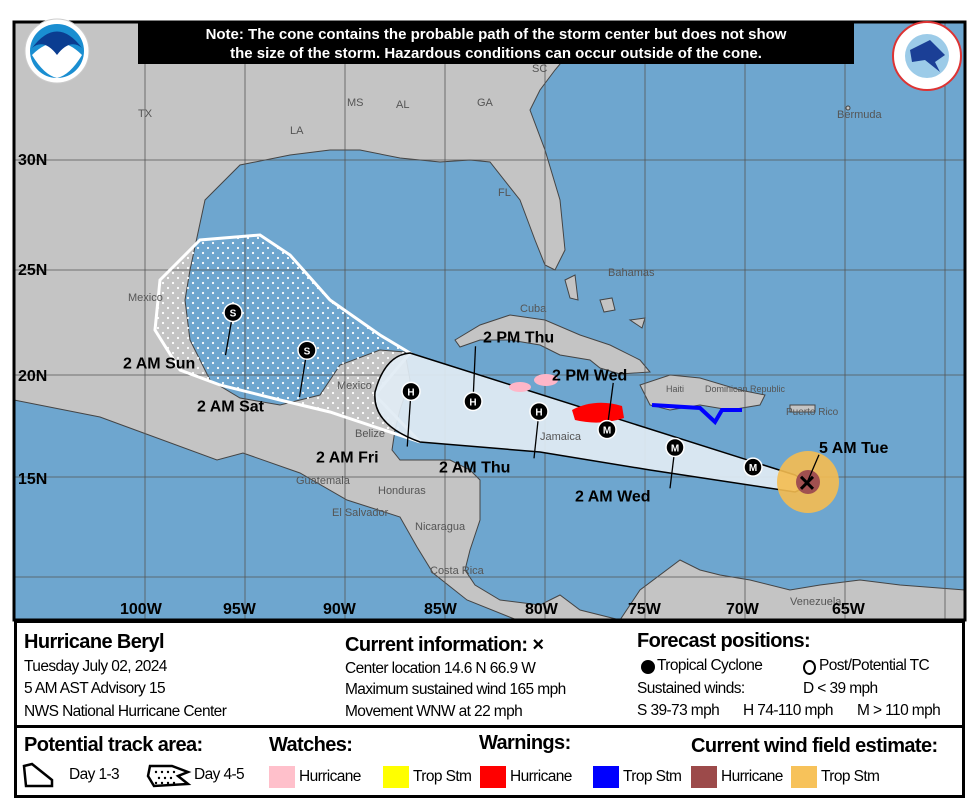  What do you see at coordinates (745, 389) in the screenshot?
I see `place-label: Dominican Republic` at bounding box center [745, 389].